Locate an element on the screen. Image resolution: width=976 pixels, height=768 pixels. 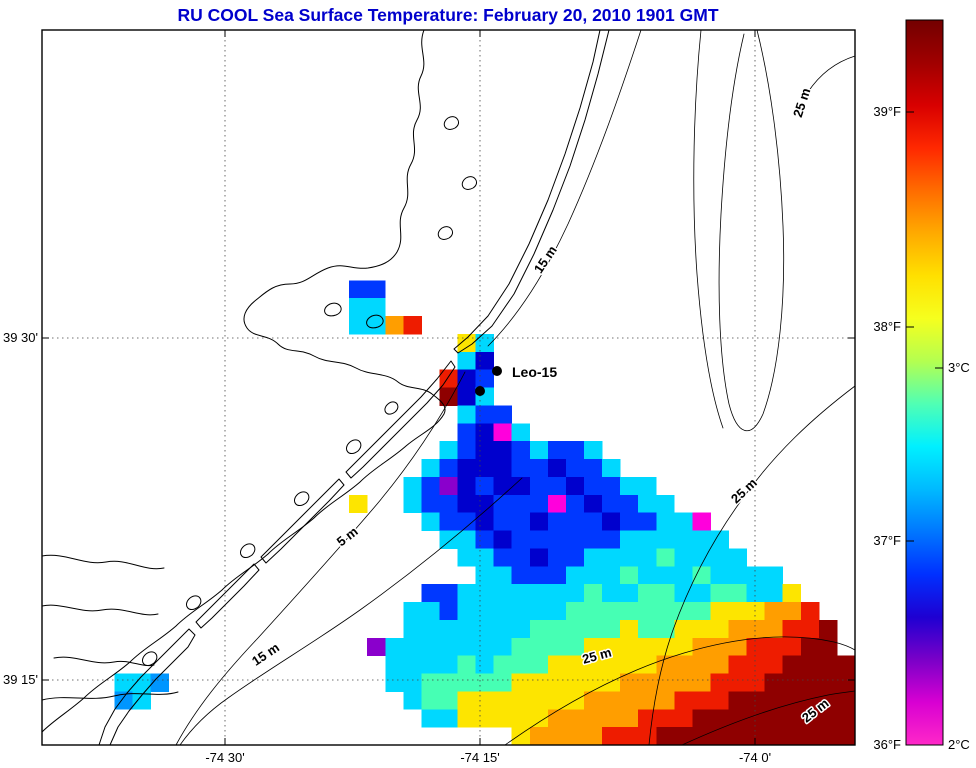
station-dot is located at coordinates (480, 391).